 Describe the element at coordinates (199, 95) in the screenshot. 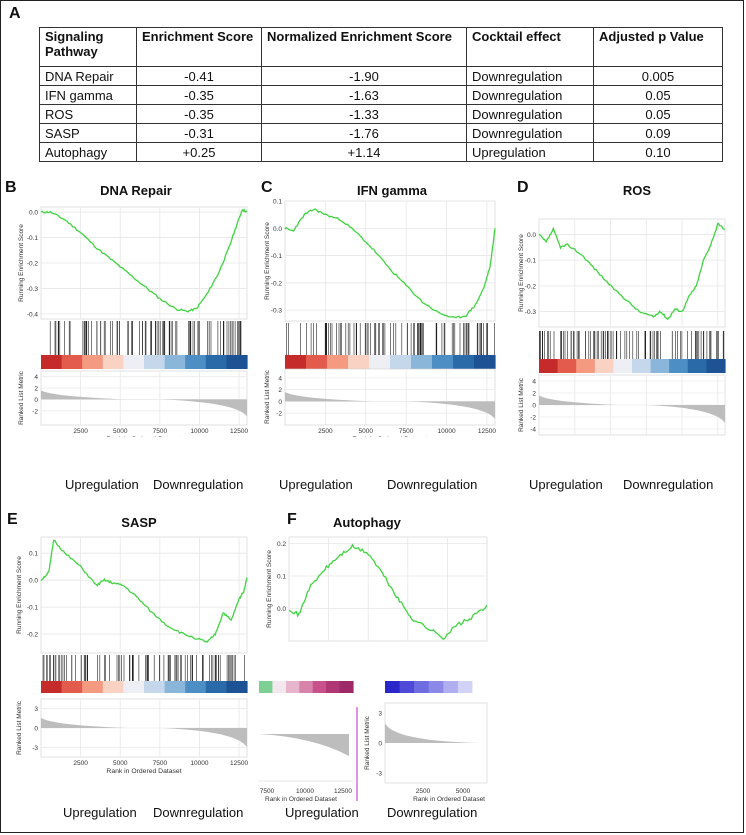

I see `cell-es: -0.35` at that location.